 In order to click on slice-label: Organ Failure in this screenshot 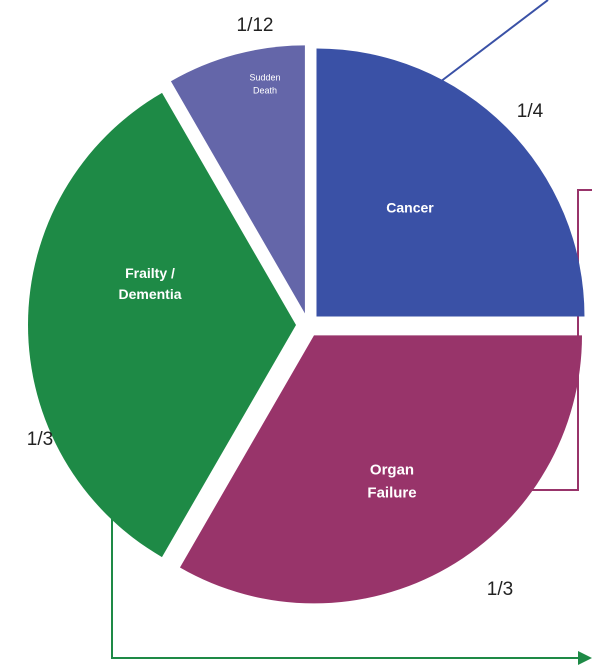, I will do `click(392, 481)`.